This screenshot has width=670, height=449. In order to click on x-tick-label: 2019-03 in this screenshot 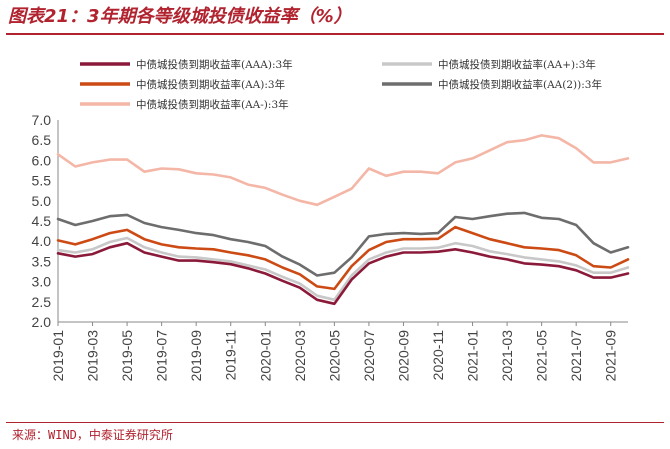, I will do `click(93, 356)`.